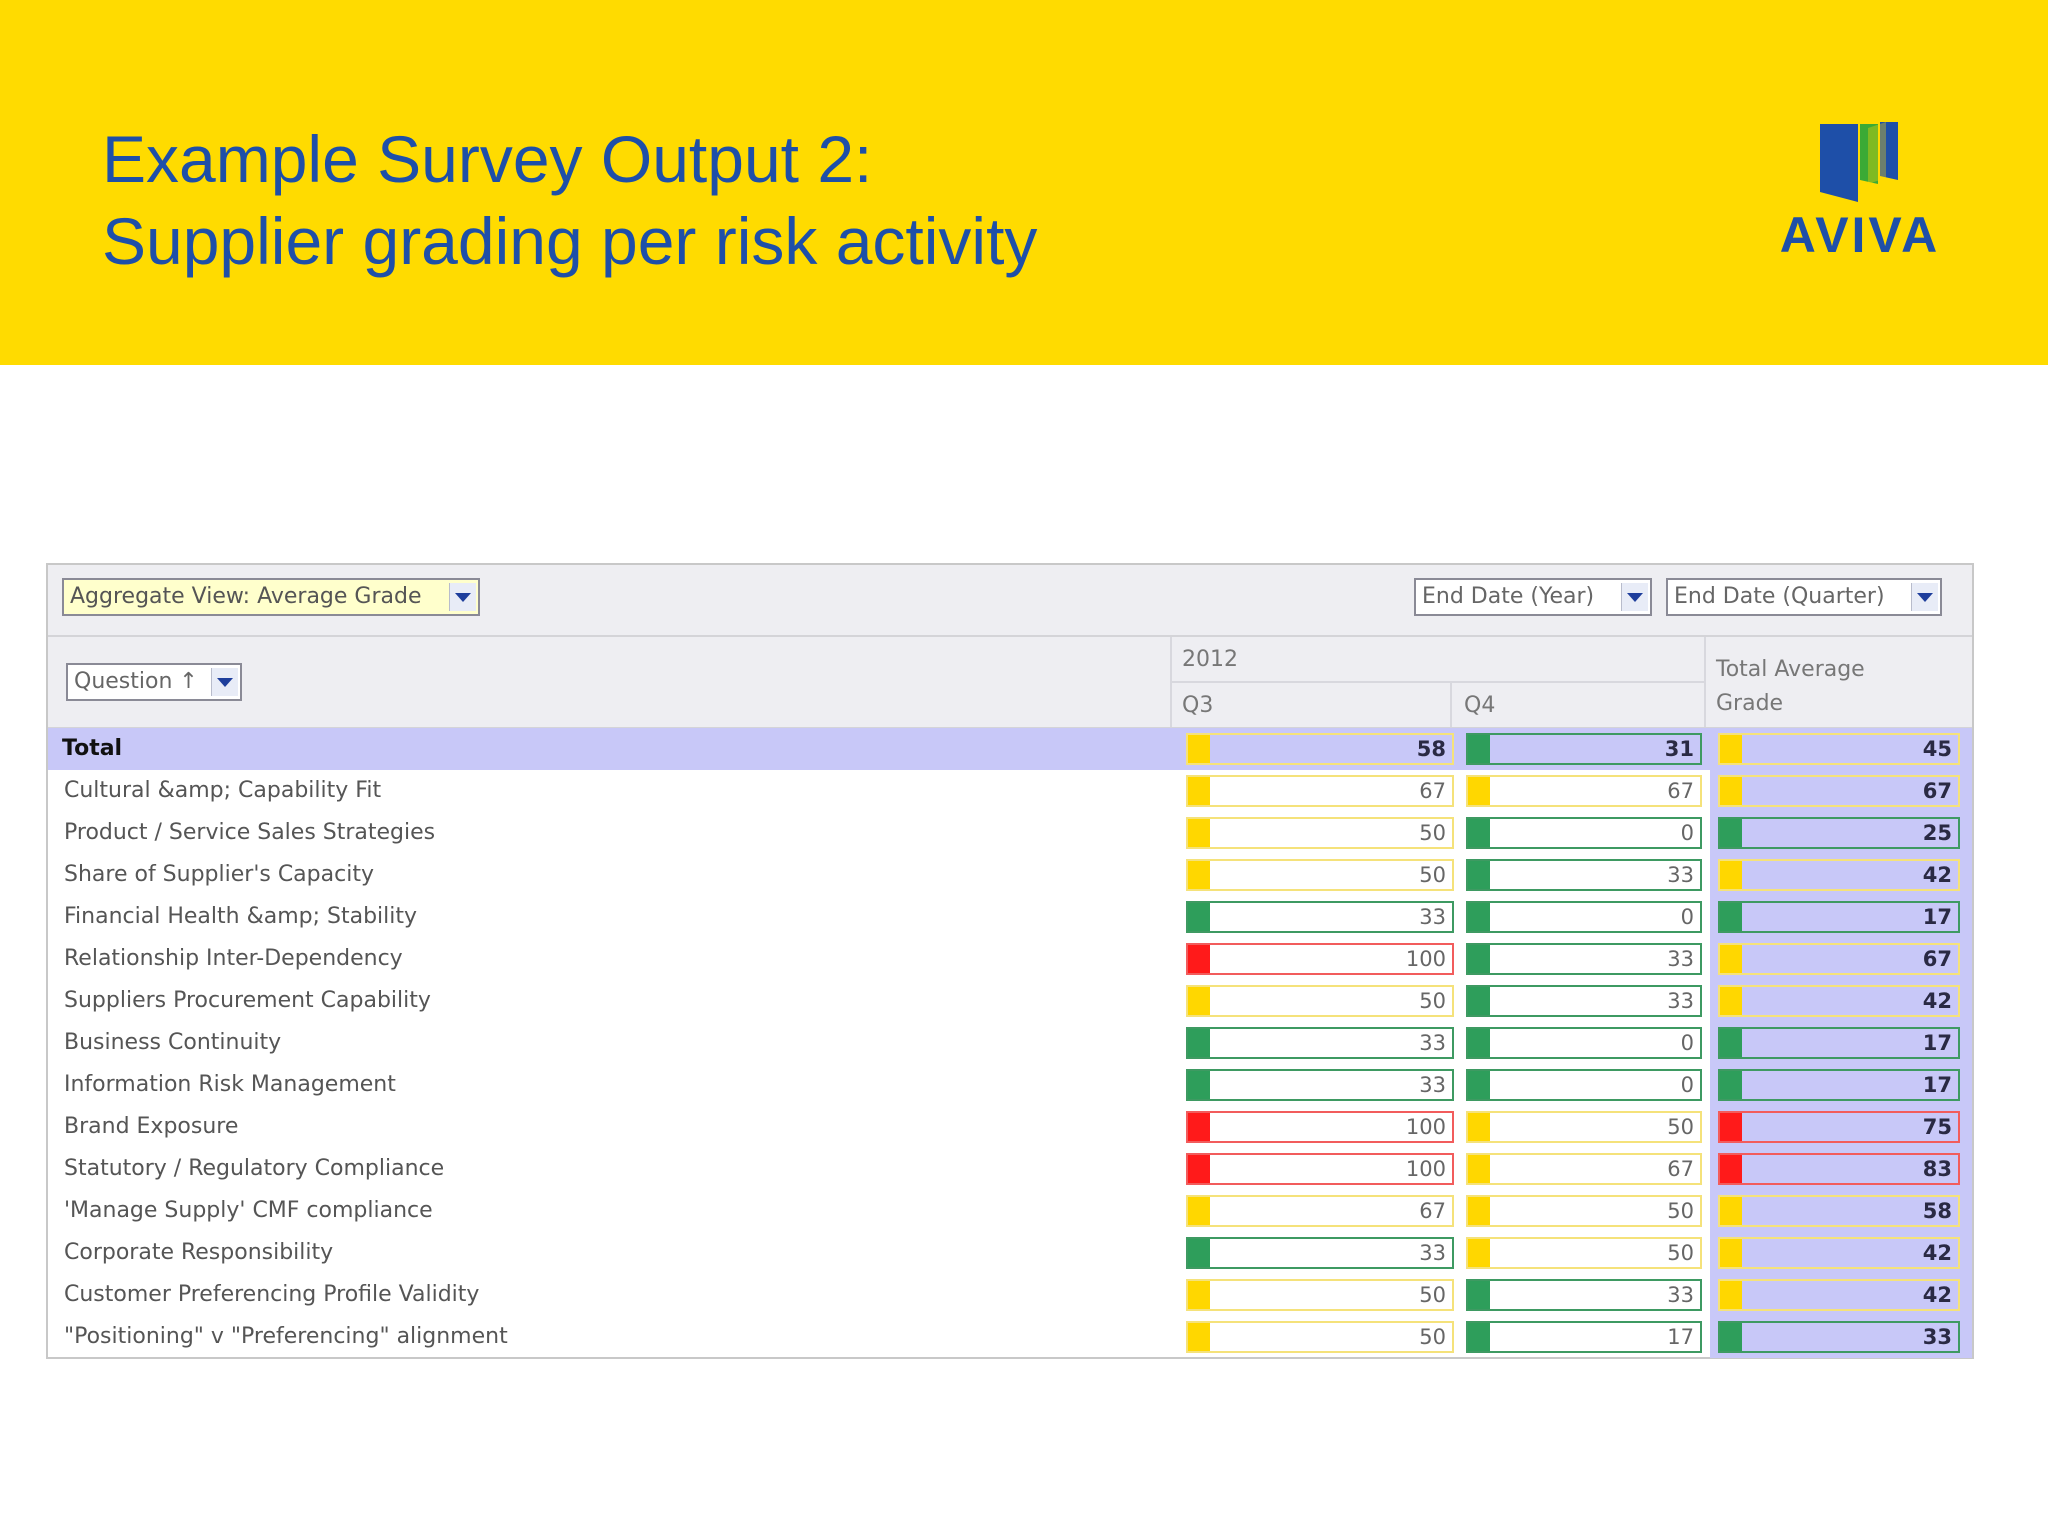  What do you see at coordinates (1010, 1001) in the screenshot?
I see `table-row: Suppliers Procurement Capability 50 33 42` at bounding box center [1010, 1001].